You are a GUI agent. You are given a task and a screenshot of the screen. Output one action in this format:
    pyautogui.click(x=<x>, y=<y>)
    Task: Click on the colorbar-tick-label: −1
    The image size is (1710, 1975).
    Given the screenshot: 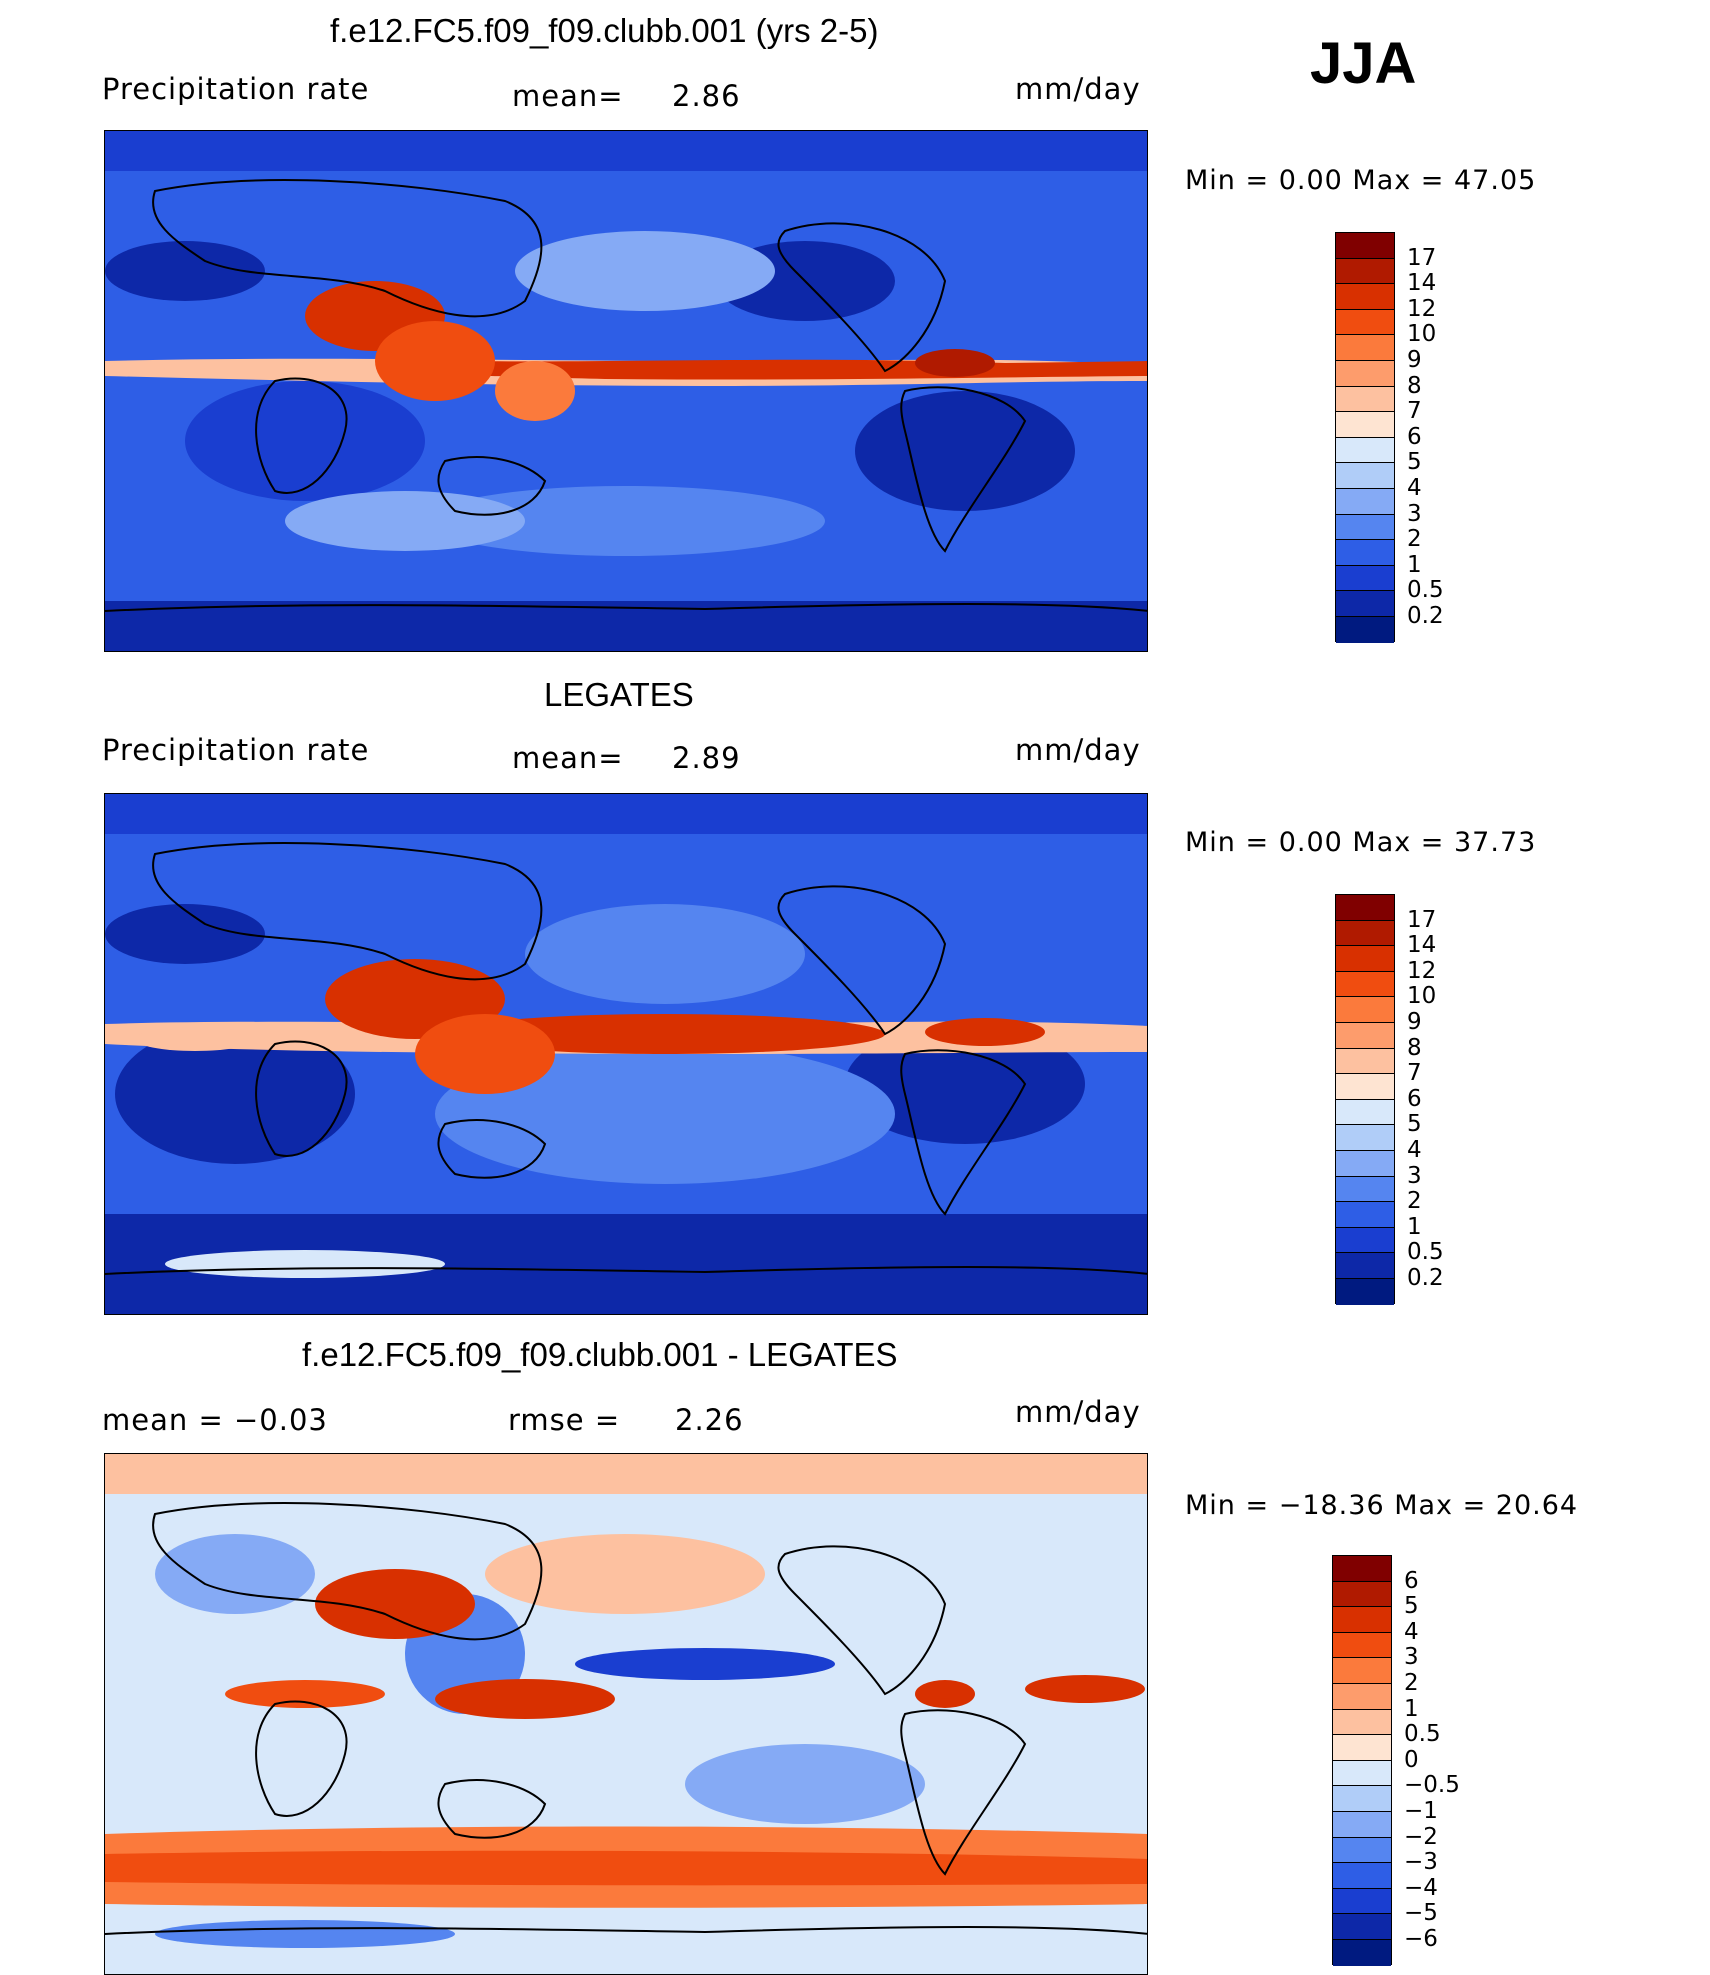 What is the action you would take?
    pyautogui.click(x=1421, y=1811)
    